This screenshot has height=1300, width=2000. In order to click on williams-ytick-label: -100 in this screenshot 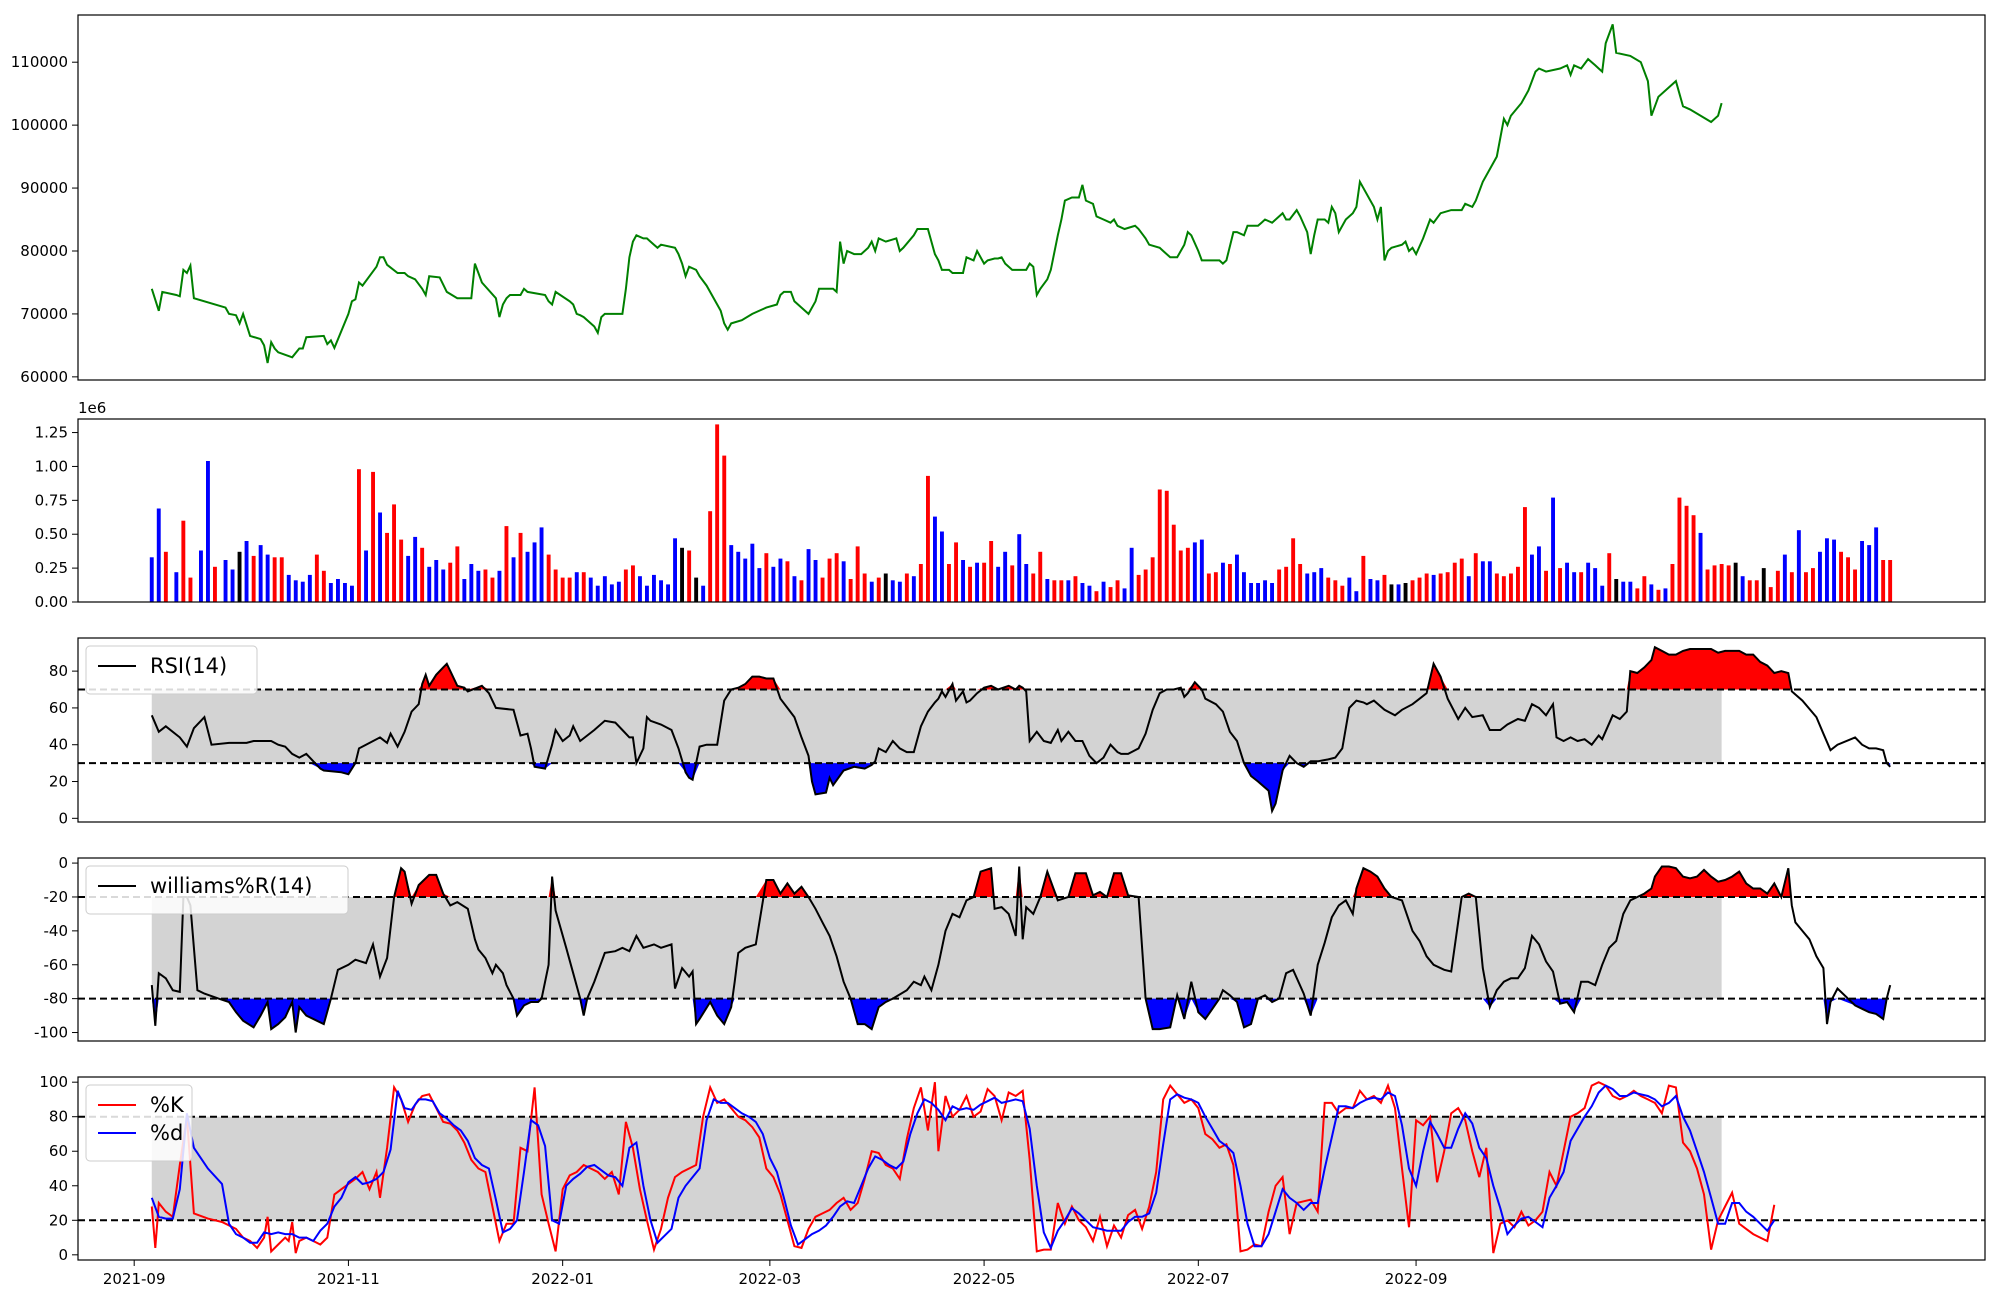, I will do `click(51, 1033)`.